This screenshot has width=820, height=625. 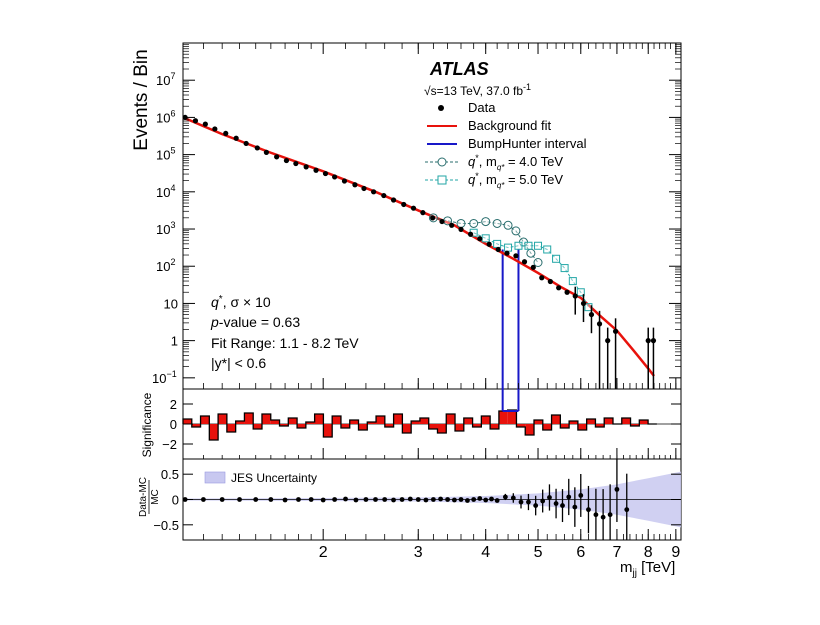 What do you see at coordinates (174, 341) in the screenshot?
I see `y-tick-label: 1` at bounding box center [174, 341].